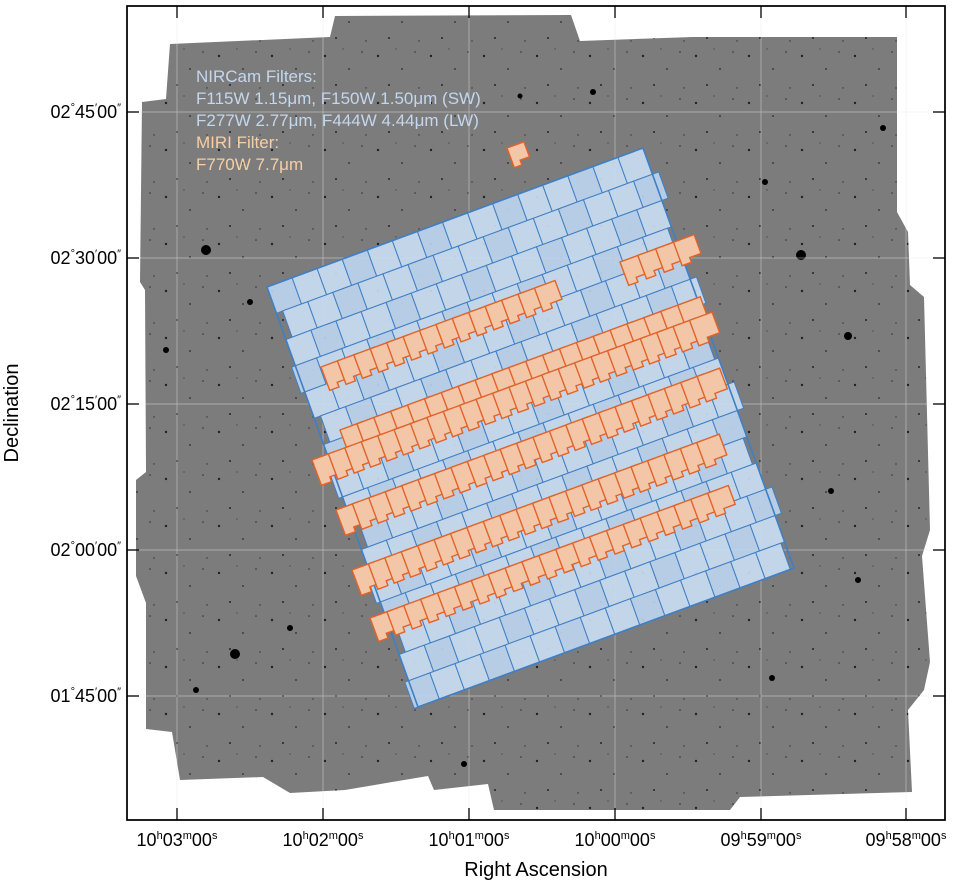 The image size is (960, 887). I want to click on y-tick-label: 02°​45′​00″​, so click(86, 112).